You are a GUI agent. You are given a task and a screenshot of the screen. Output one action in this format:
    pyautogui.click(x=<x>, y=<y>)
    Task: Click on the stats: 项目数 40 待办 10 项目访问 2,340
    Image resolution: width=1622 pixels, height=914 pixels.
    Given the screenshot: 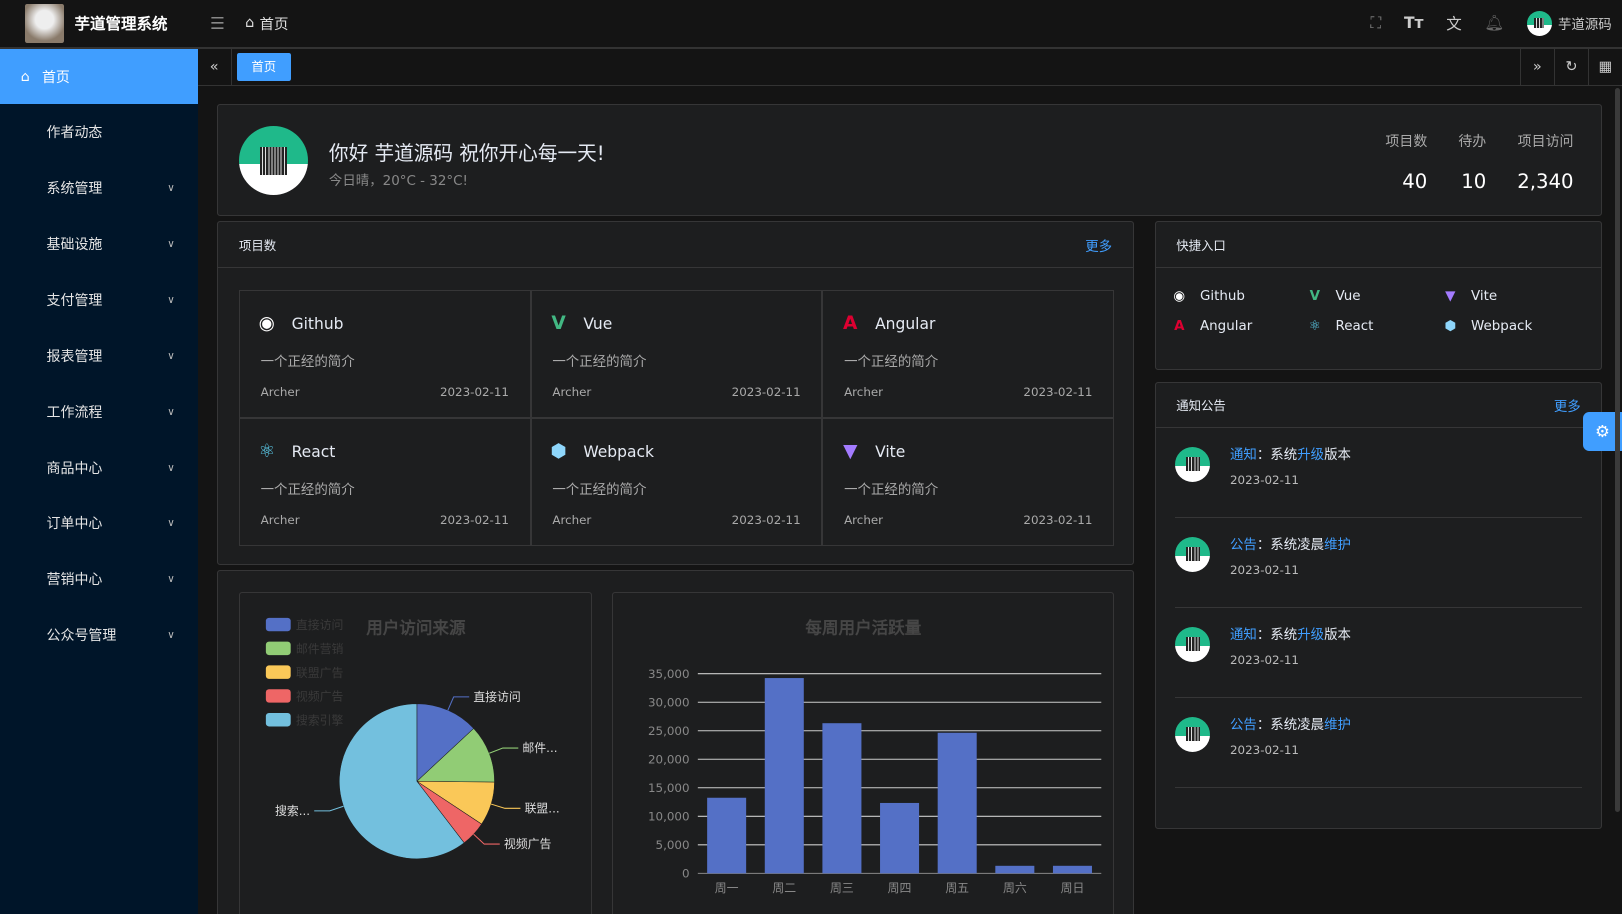 What is the action you would take?
    pyautogui.click(x=1479, y=162)
    